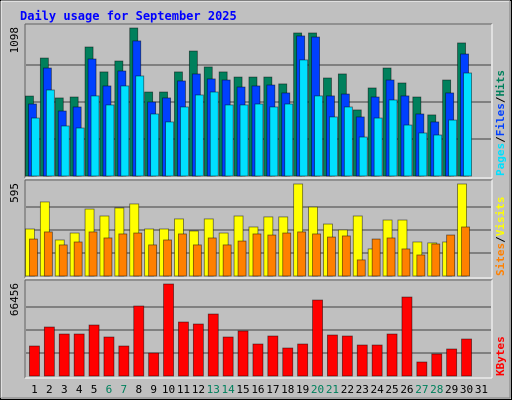 The height and width of the screenshot is (400, 512). I want to click on legend-entry: Pages, so click(500, 159).